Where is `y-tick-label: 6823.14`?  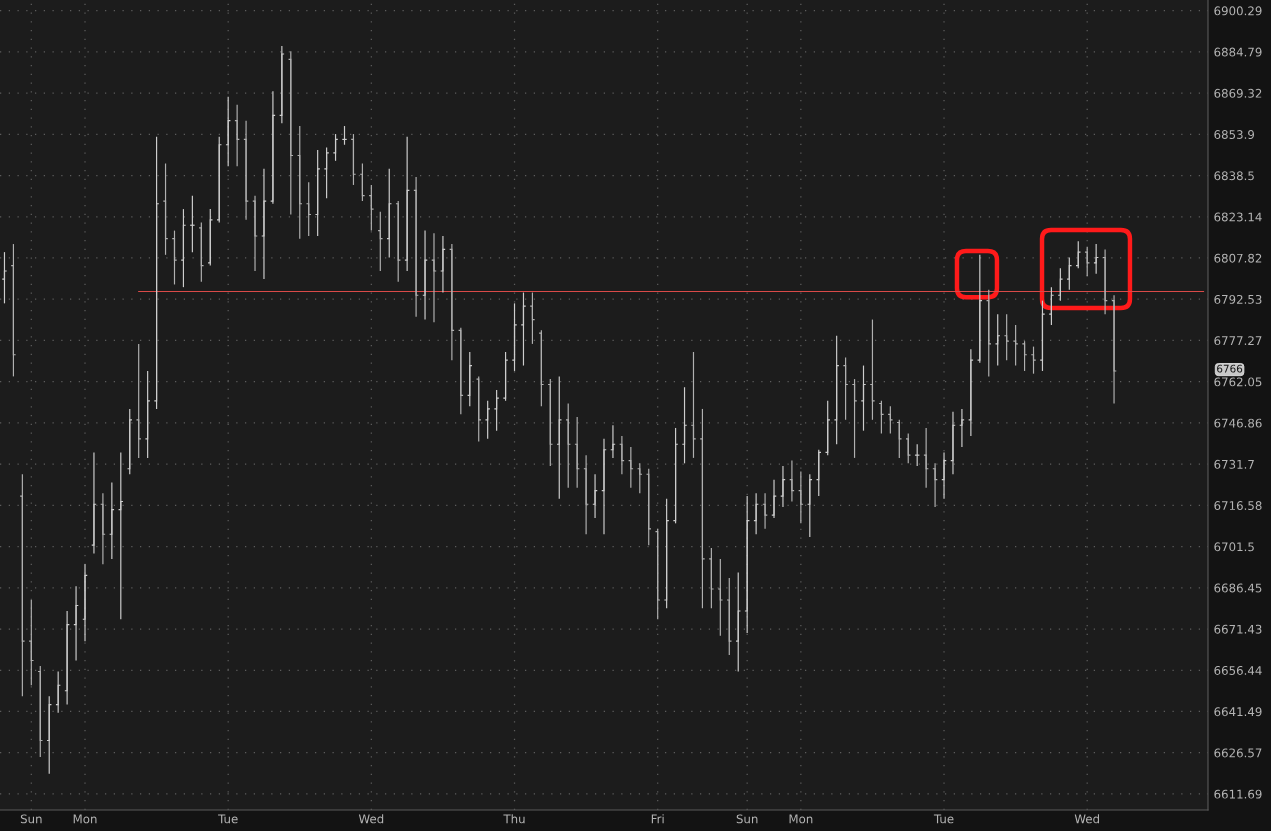 y-tick-label: 6823.14 is located at coordinates (1238, 217).